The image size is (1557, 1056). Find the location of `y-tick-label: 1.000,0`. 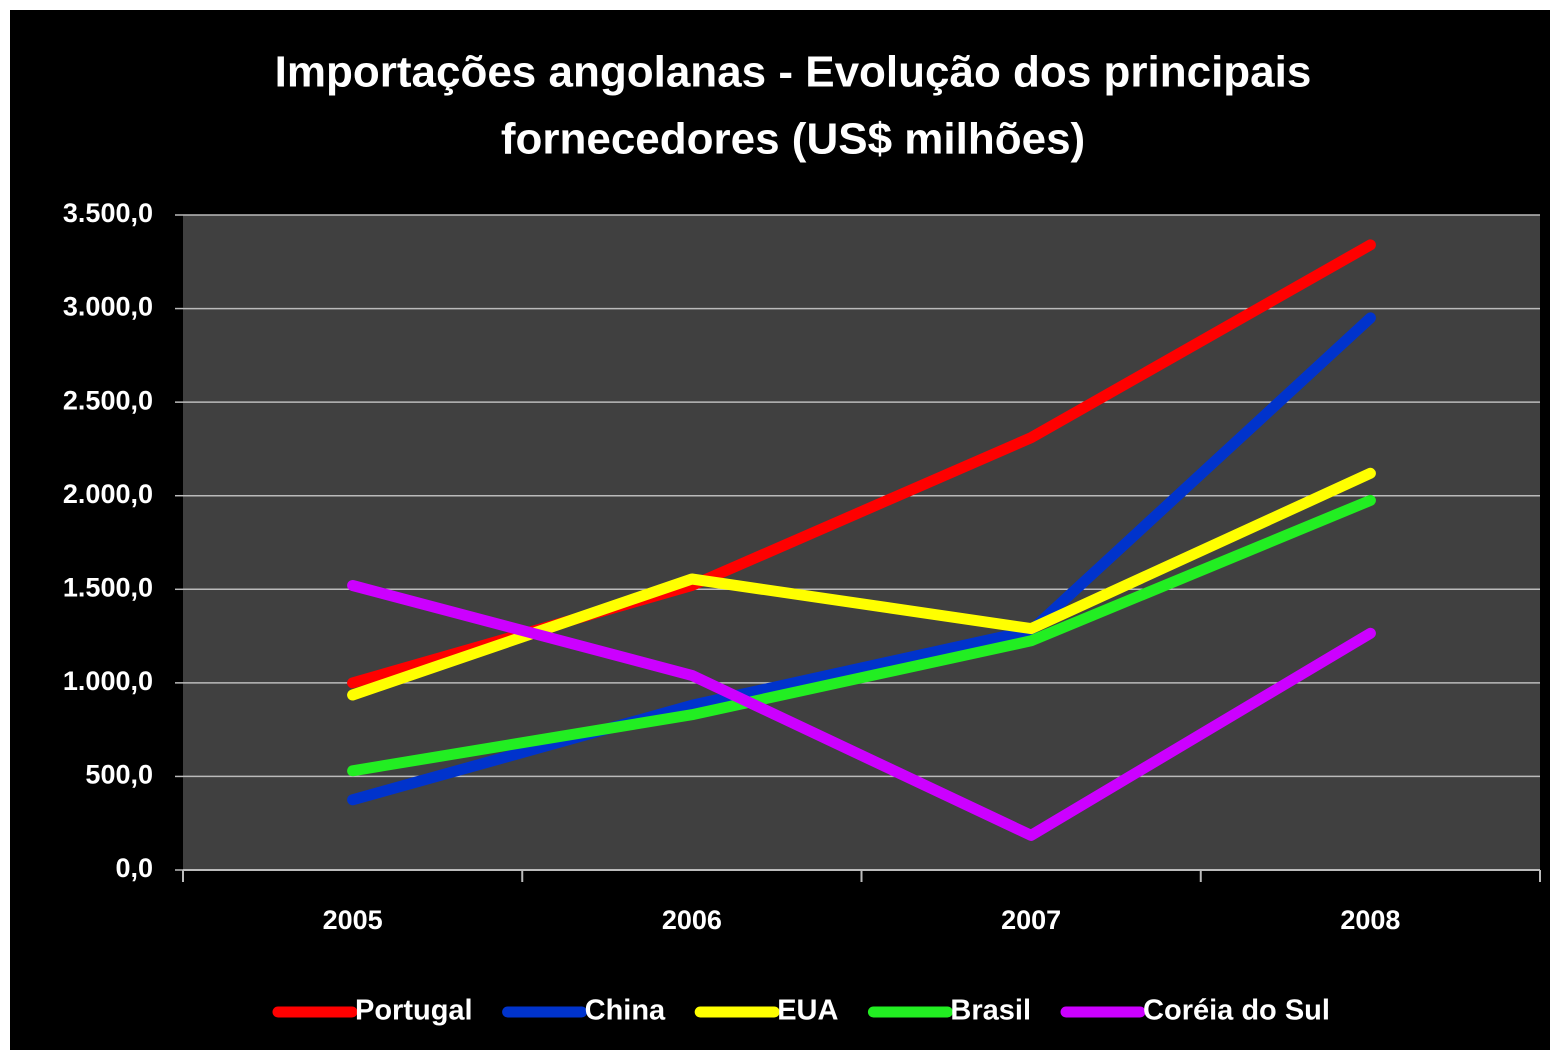

y-tick-label: 1.000,0 is located at coordinates (108, 681).